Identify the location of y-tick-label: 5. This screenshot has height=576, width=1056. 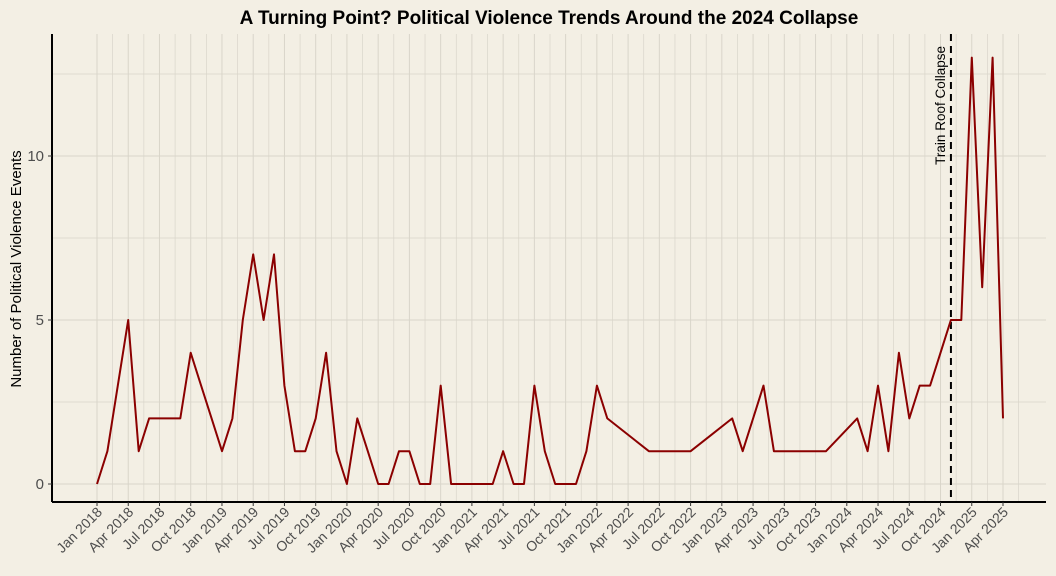
(40, 320).